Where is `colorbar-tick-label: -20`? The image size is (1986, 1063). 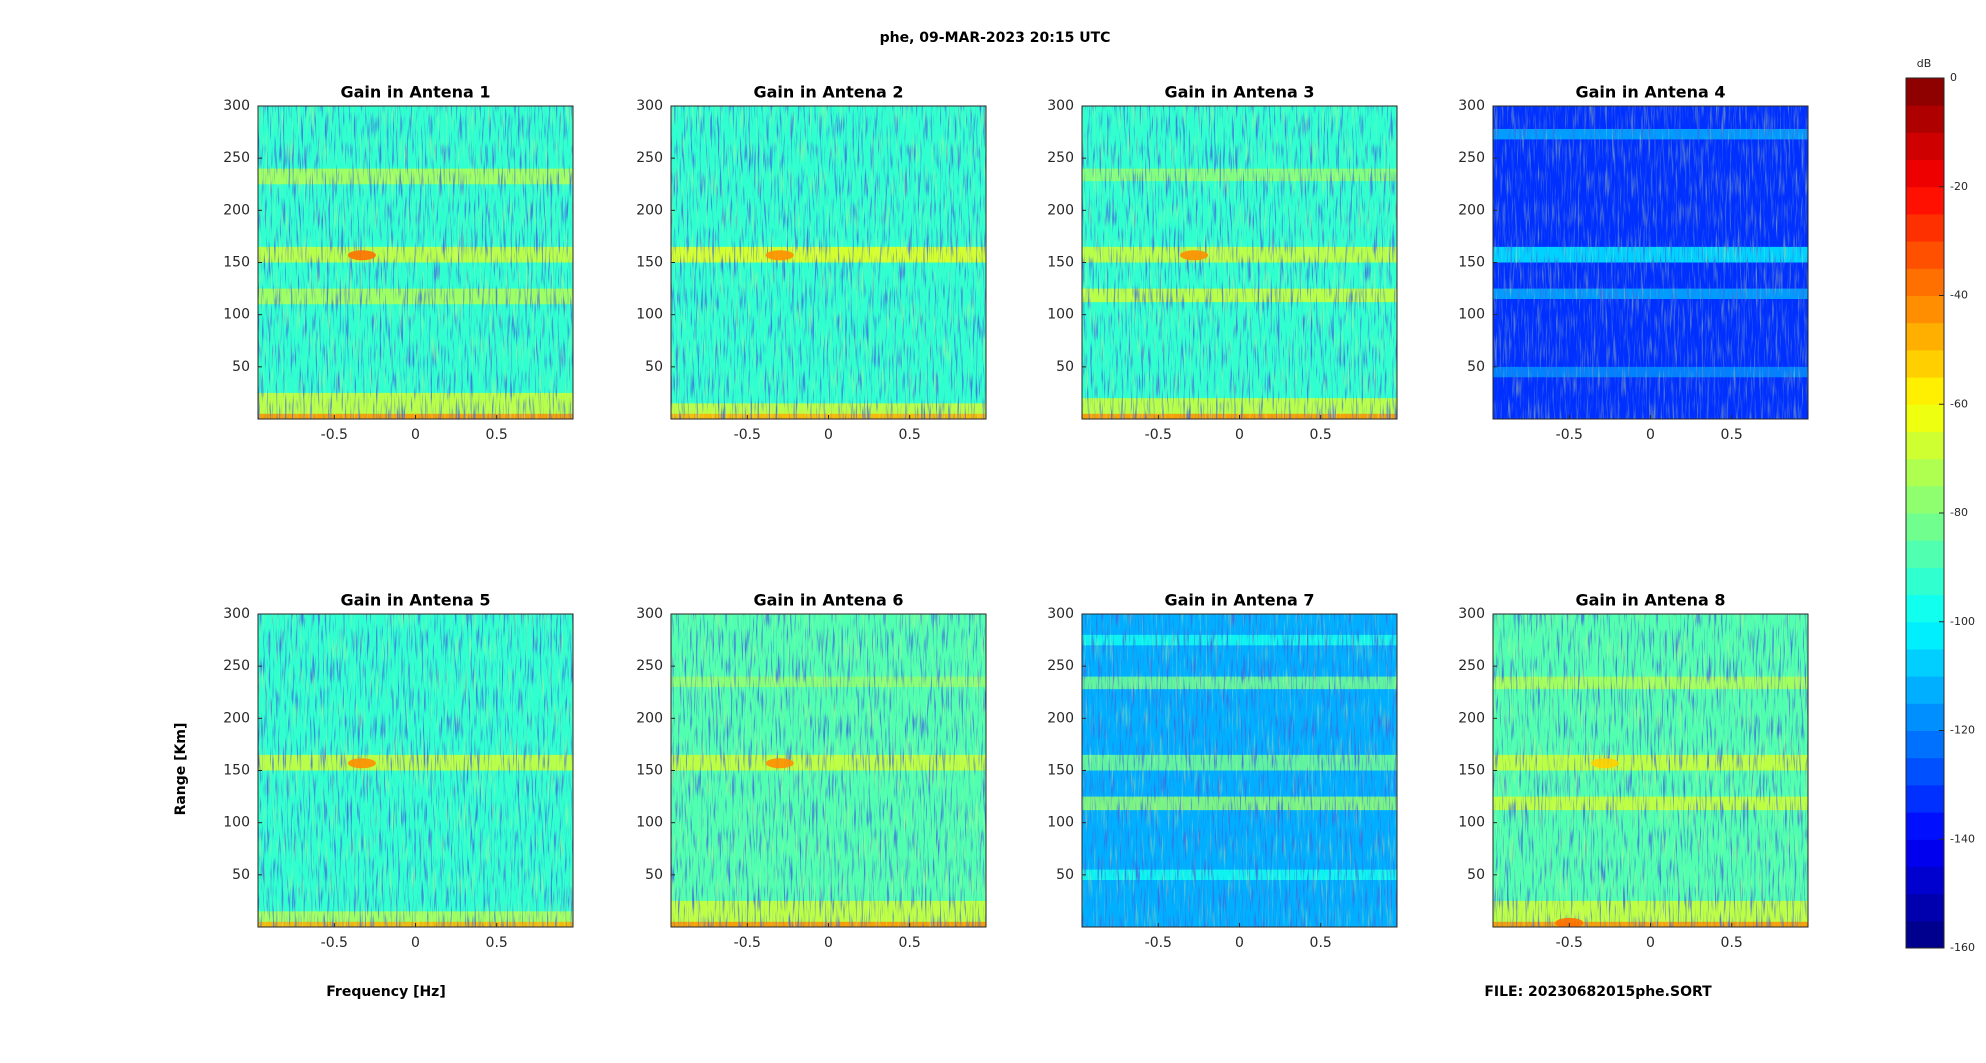
colorbar-tick-label: -20 is located at coordinates (1959, 186).